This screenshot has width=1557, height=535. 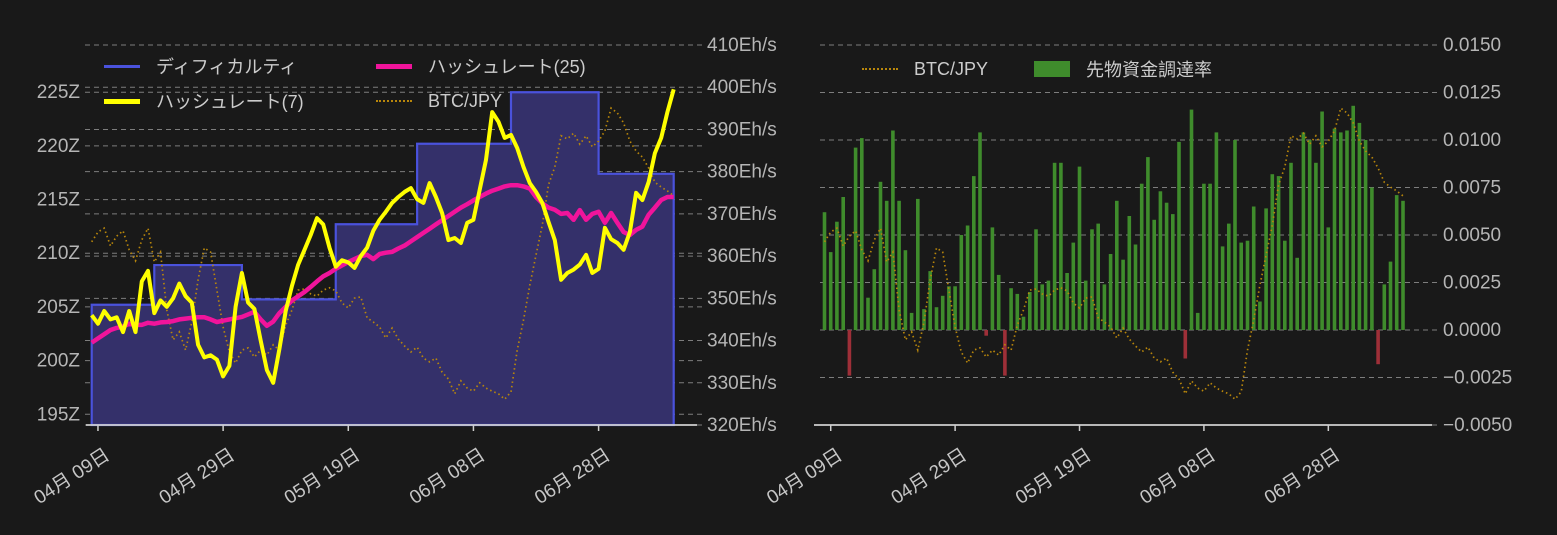 What do you see at coordinates (1472, 188) in the screenshot?
I see `funding-tick-label: 0.0075` at bounding box center [1472, 188].